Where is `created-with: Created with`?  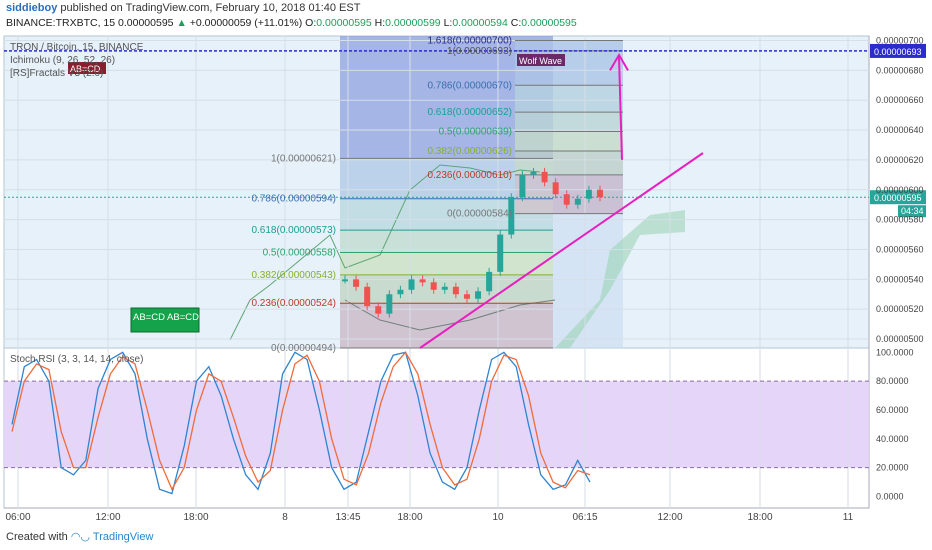
created-with: Created with is located at coordinates (37, 537).